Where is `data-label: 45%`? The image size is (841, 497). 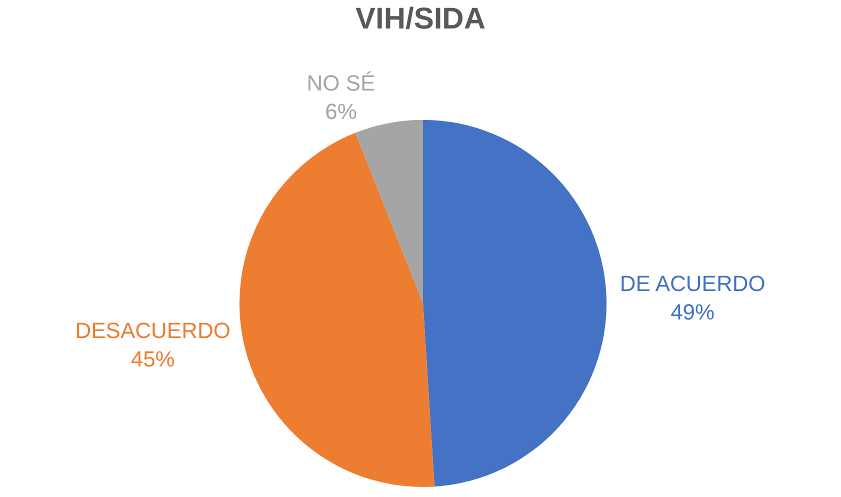 data-label: 45% is located at coordinates (152, 359).